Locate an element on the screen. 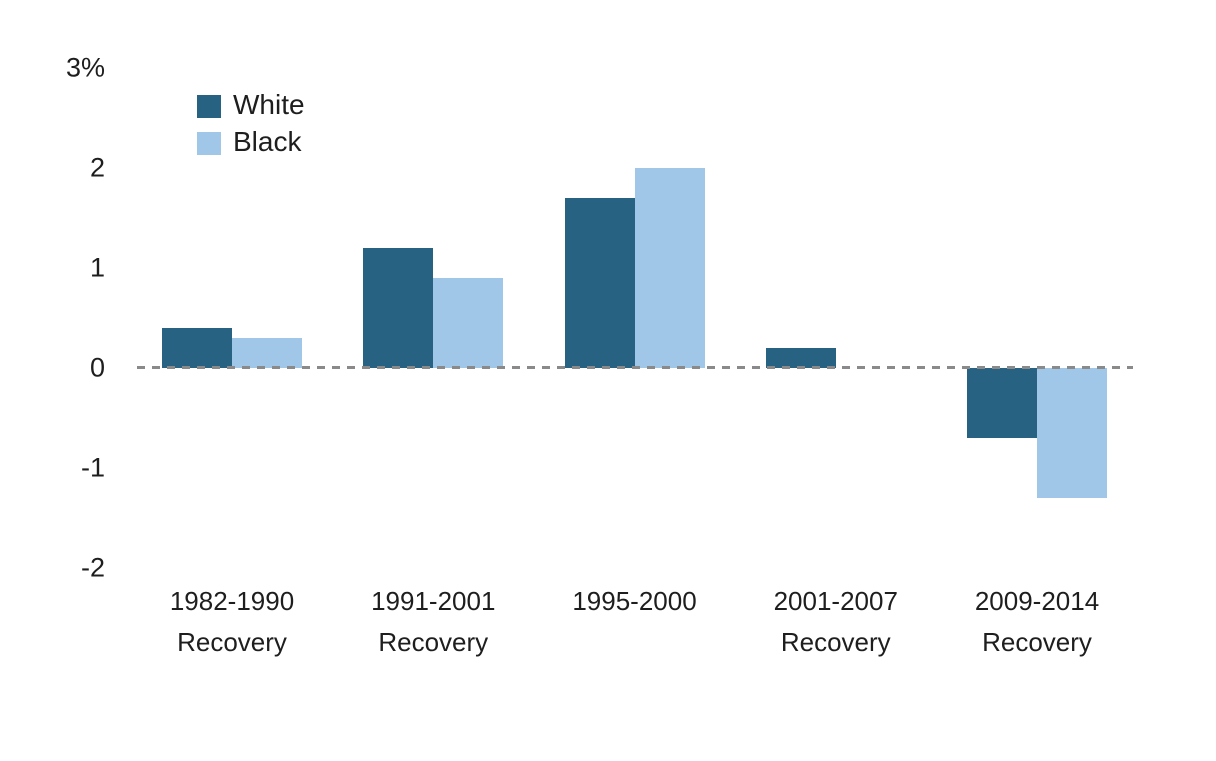 The image size is (1216, 761). zero-baseline-dashed-line is located at coordinates (635, 367).